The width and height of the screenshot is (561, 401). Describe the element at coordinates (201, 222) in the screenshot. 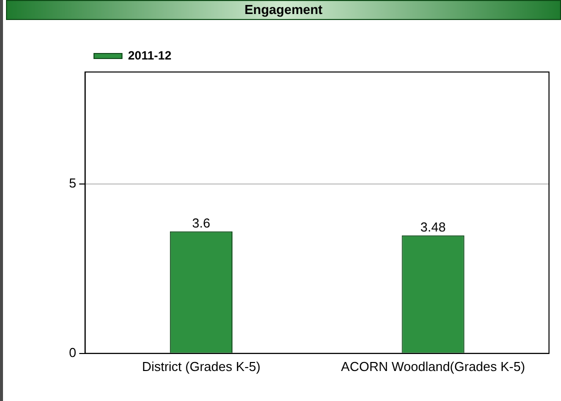

I see `data-label: 3.6` at that location.